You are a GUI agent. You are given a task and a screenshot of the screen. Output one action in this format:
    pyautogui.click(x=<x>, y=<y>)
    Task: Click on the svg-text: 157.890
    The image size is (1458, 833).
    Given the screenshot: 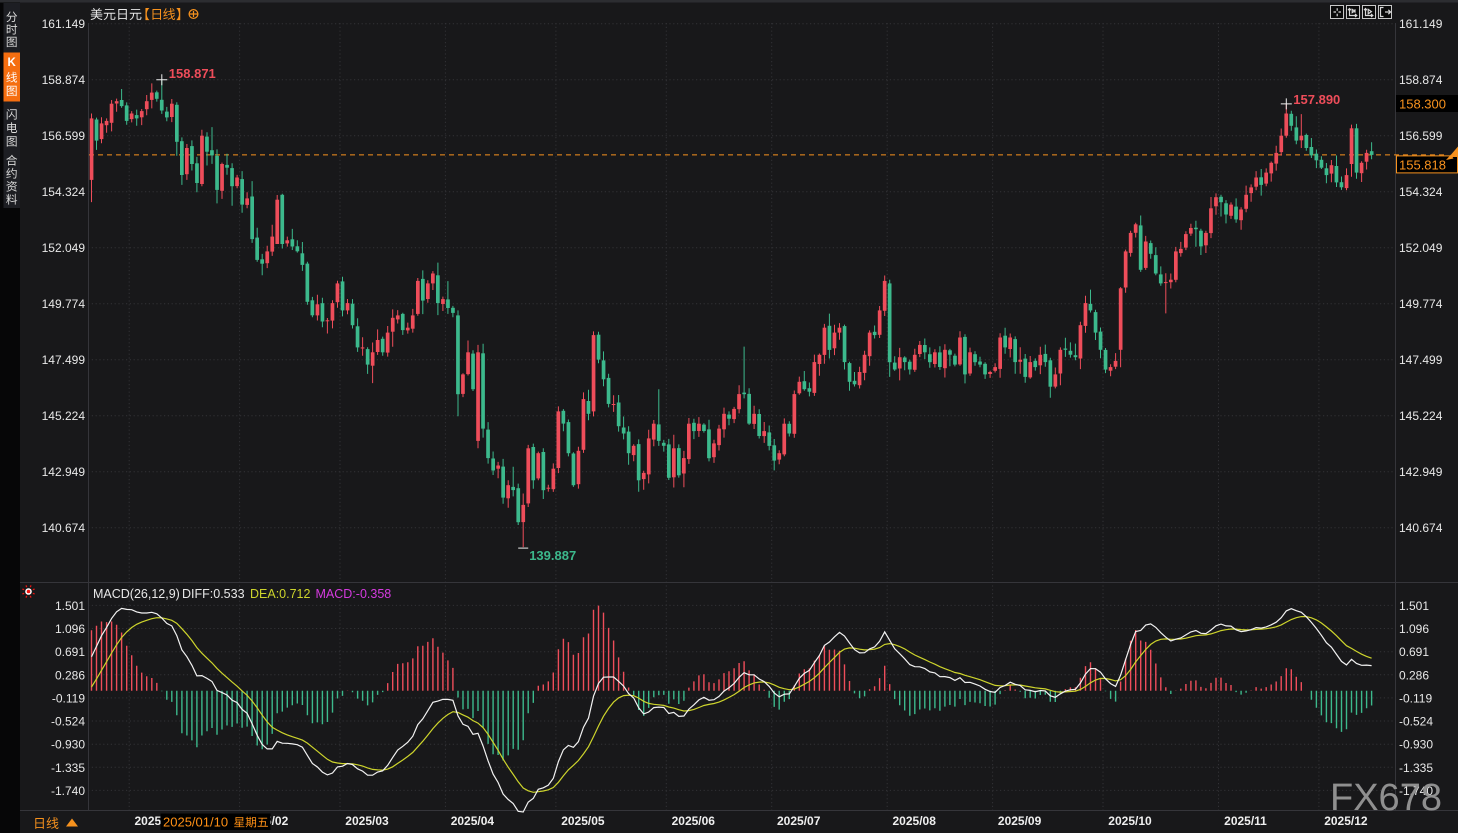 What is the action you would take?
    pyautogui.click(x=1316, y=99)
    